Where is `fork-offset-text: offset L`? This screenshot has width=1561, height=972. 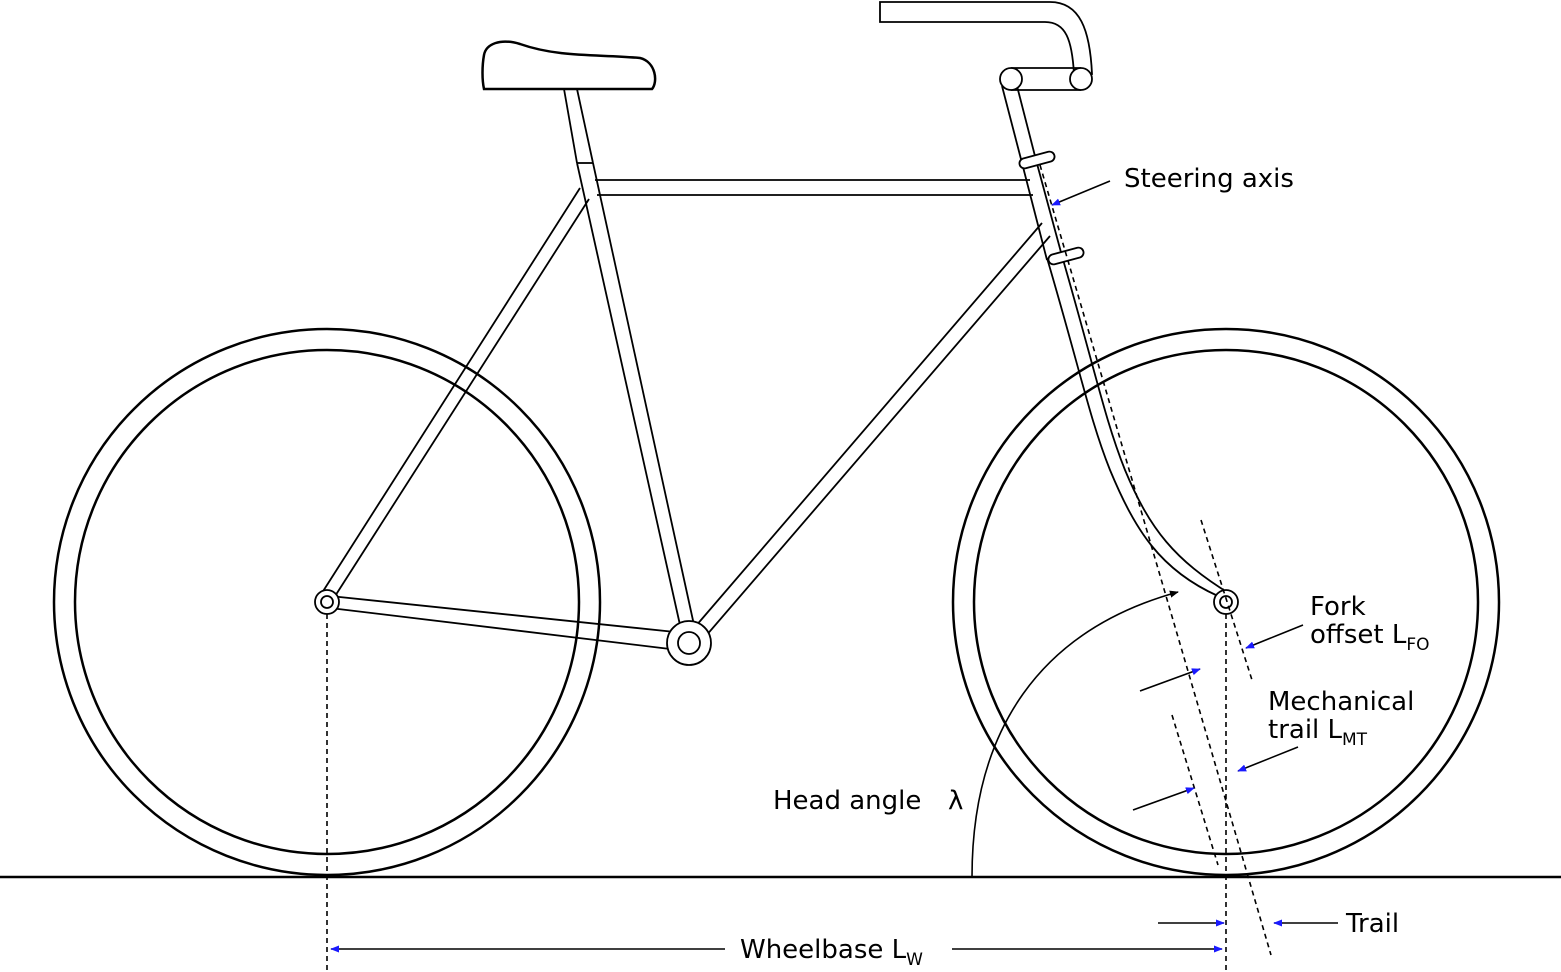 fork-offset-text: offset L is located at coordinates (1358, 635).